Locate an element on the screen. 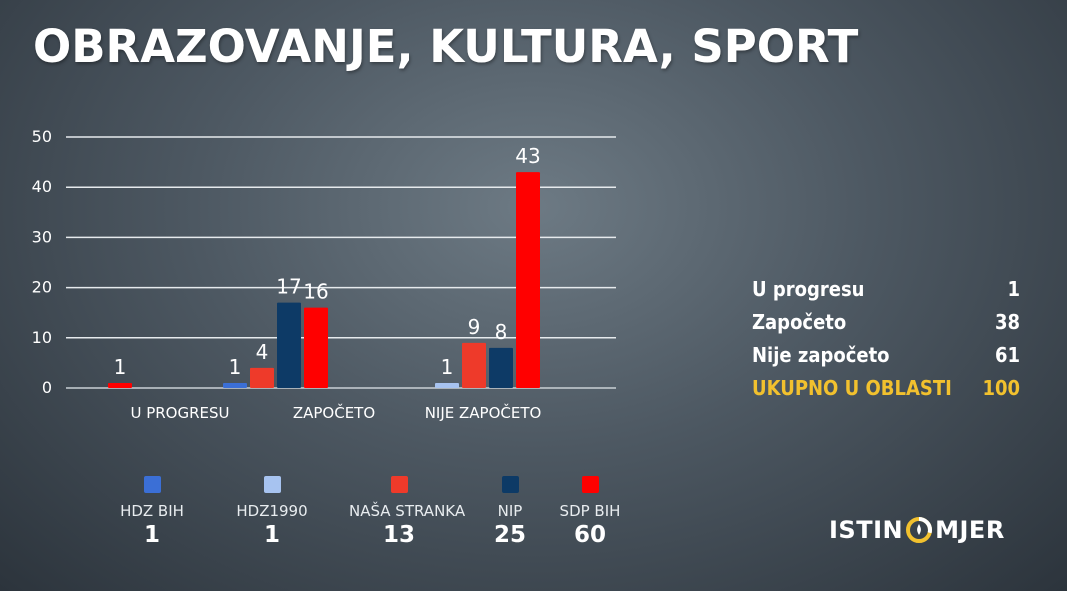  bar-value-label: 4 is located at coordinates (262, 352).